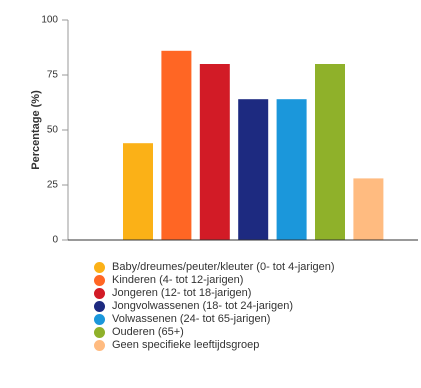 This screenshot has width=421, height=388. What do you see at coordinates (53, 185) in the screenshot?
I see `y-tick-label: 25` at bounding box center [53, 185].